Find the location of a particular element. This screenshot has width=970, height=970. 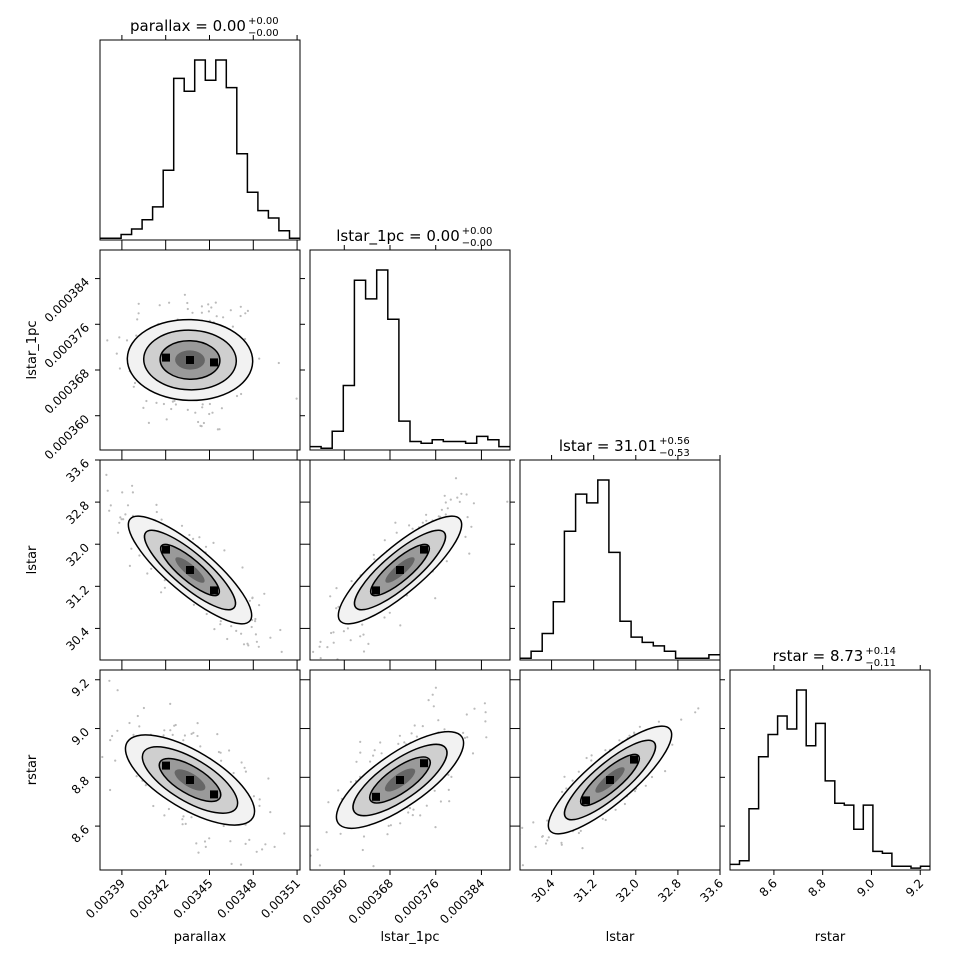

scatter-panel-lstar-rstar is located at coordinates (605, 773).